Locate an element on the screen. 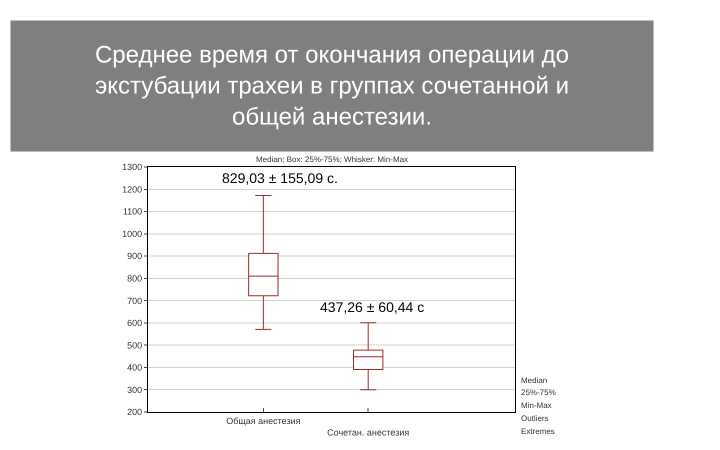 The height and width of the screenshot is (450, 720). y-tick-label: 1100 is located at coordinates (132, 211).